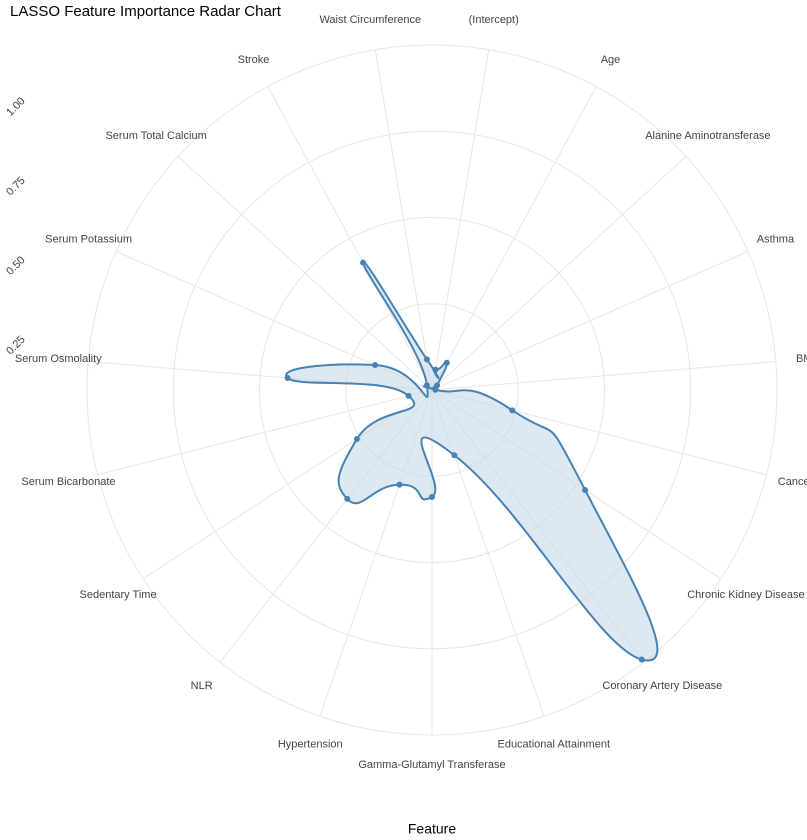 This screenshot has width=807, height=840. What do you see at coordinates (776, 239) in the screenshot?
I see `category-label: Asthma` at bounding box center [776, 239].